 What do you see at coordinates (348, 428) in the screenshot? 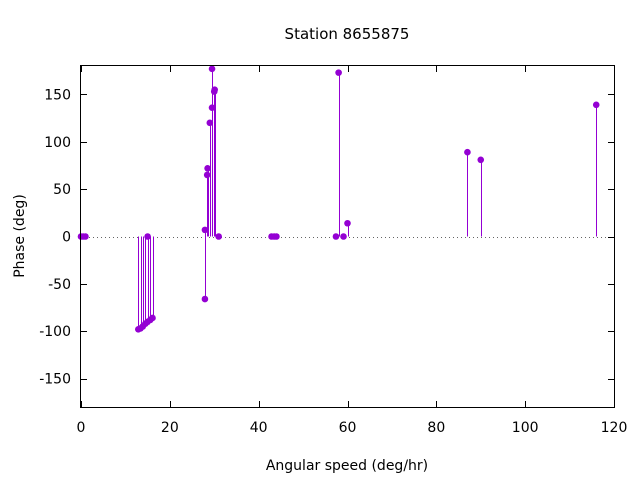
I see `x-tick-label: 60` at bounding box center [348, 428].